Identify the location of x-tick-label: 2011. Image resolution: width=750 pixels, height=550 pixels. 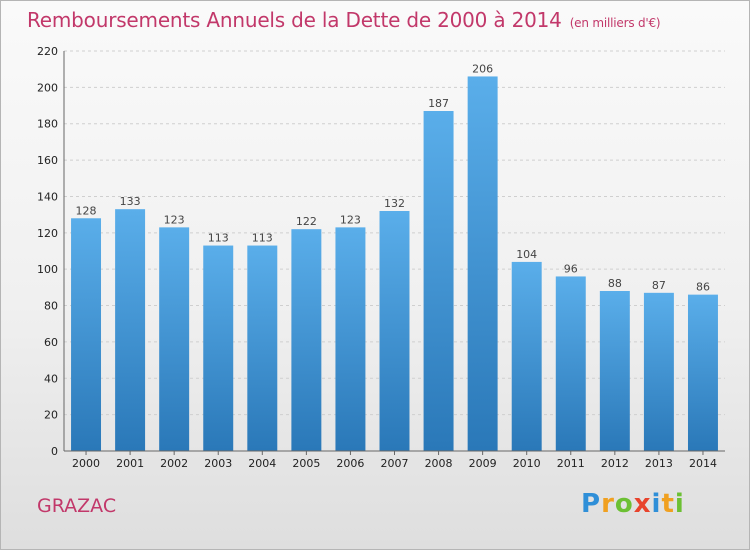
(571, 463).